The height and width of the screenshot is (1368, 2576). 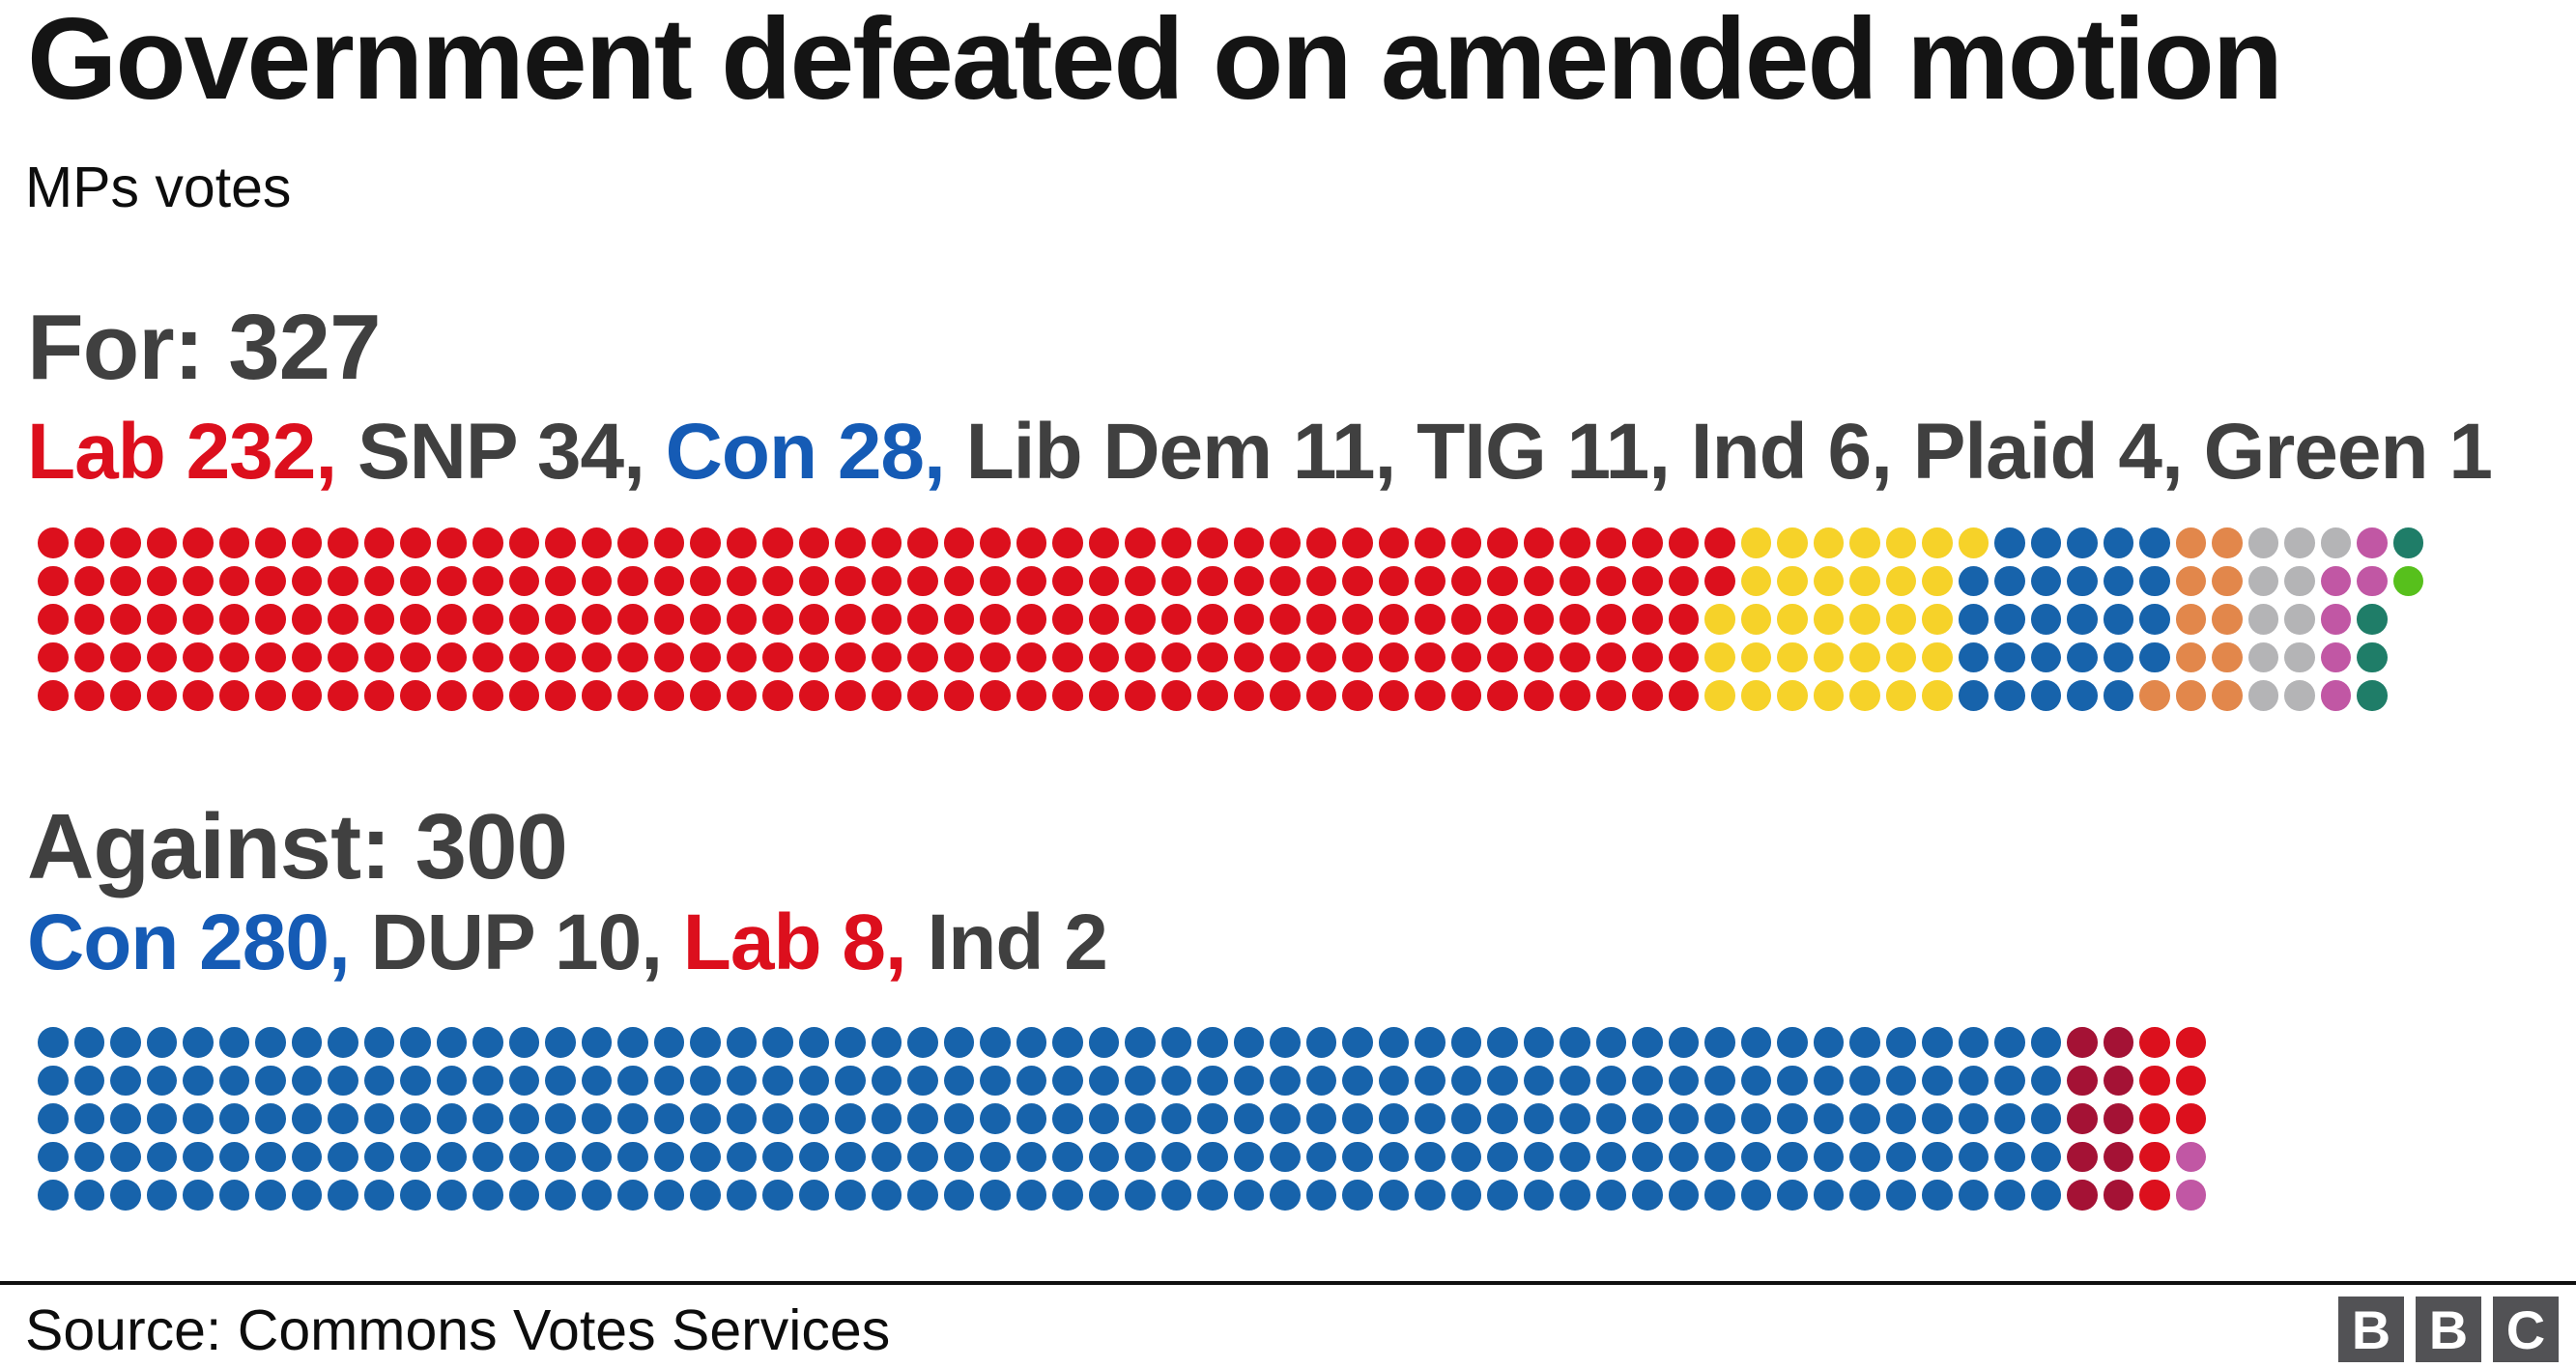 What do you see at coordinates (1018, 942) in the screenshot?
I see `breakdown-segment: Ind 2` at bounding box center [1018, 942].